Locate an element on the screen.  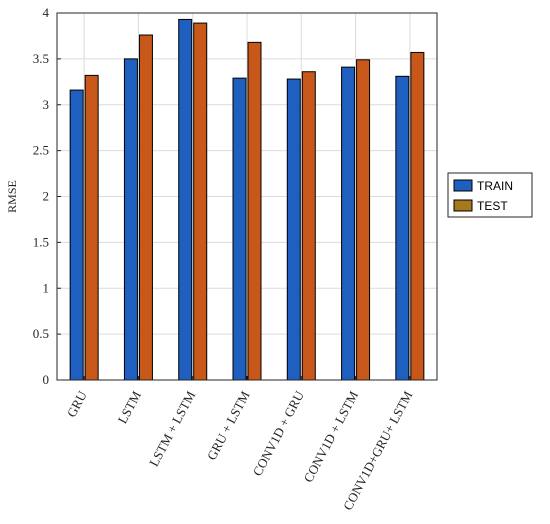
legend-label-train: TRAIN is located at coordinates (495, 186).